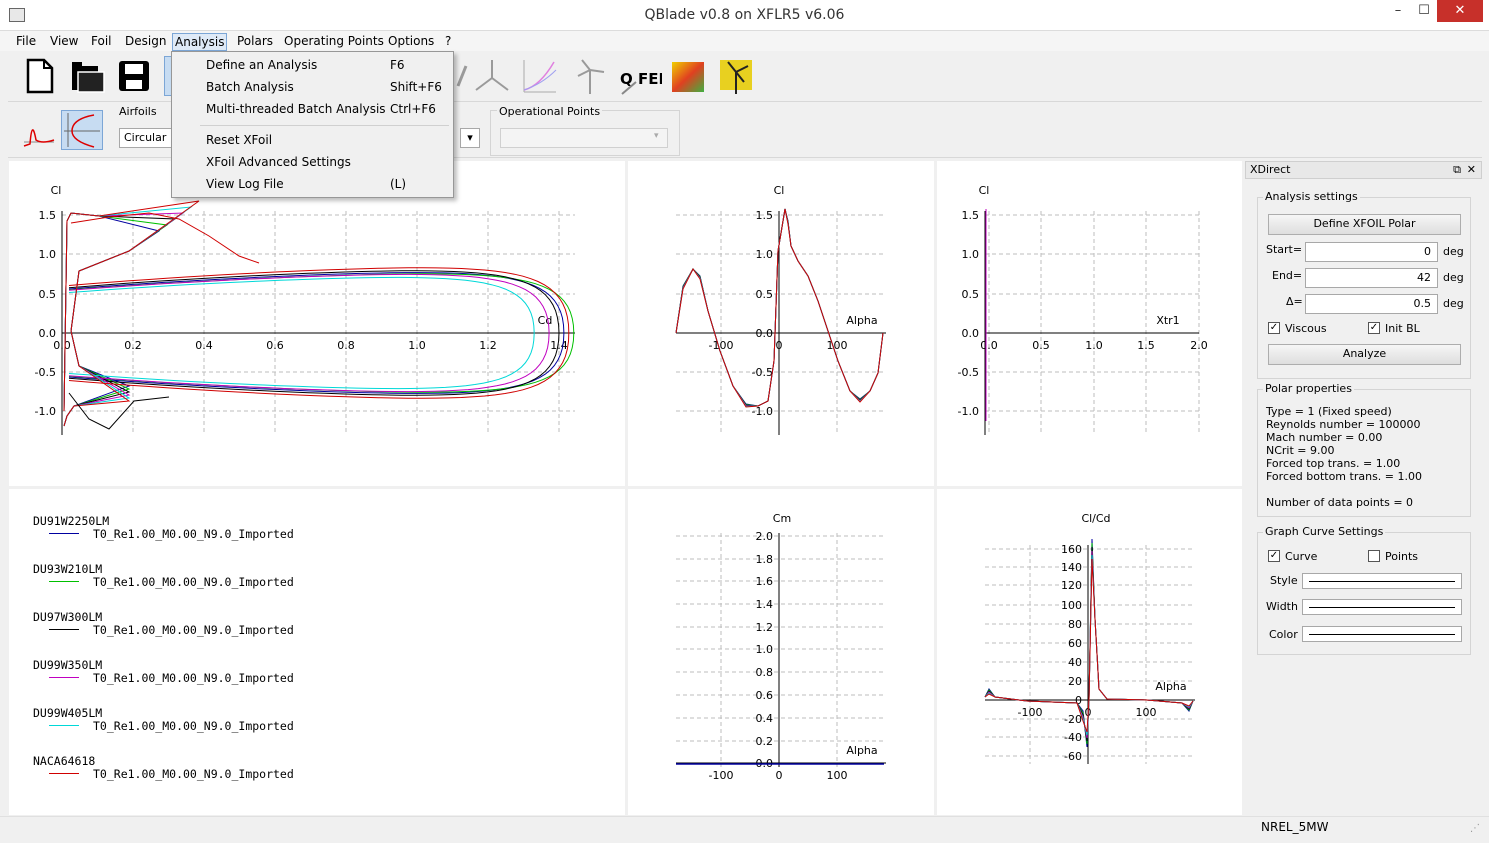  What do you see at coordinates (200, 42) in the screenshot?
I see `menu-analysis: Analysis` at bounding box center [200, 42].